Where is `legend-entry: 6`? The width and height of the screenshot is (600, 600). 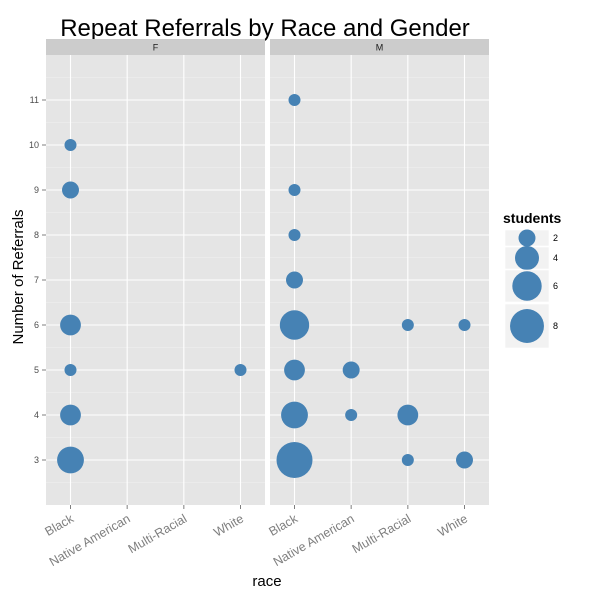 legend-entry: 6 is located at coordinates (531, 286).